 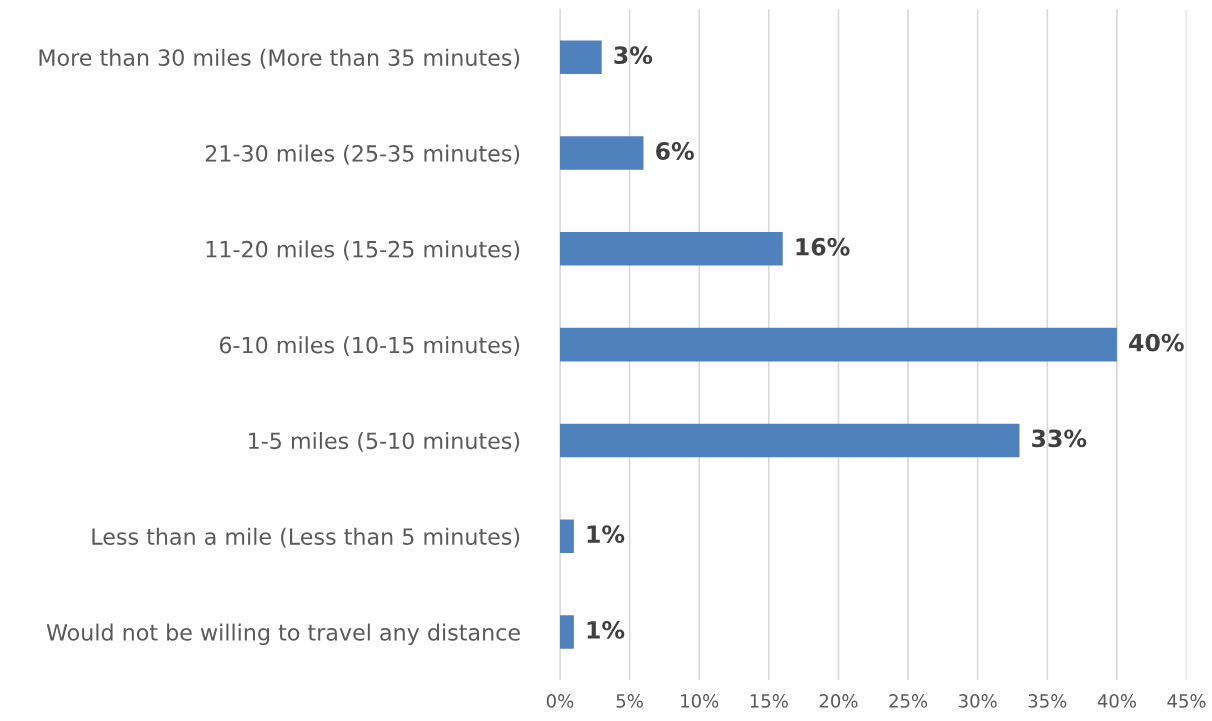 What do you see at coordinates (838, 701) in the screenshot?
I see `x-tick-label: 20%` at bounding box center [838, 701].